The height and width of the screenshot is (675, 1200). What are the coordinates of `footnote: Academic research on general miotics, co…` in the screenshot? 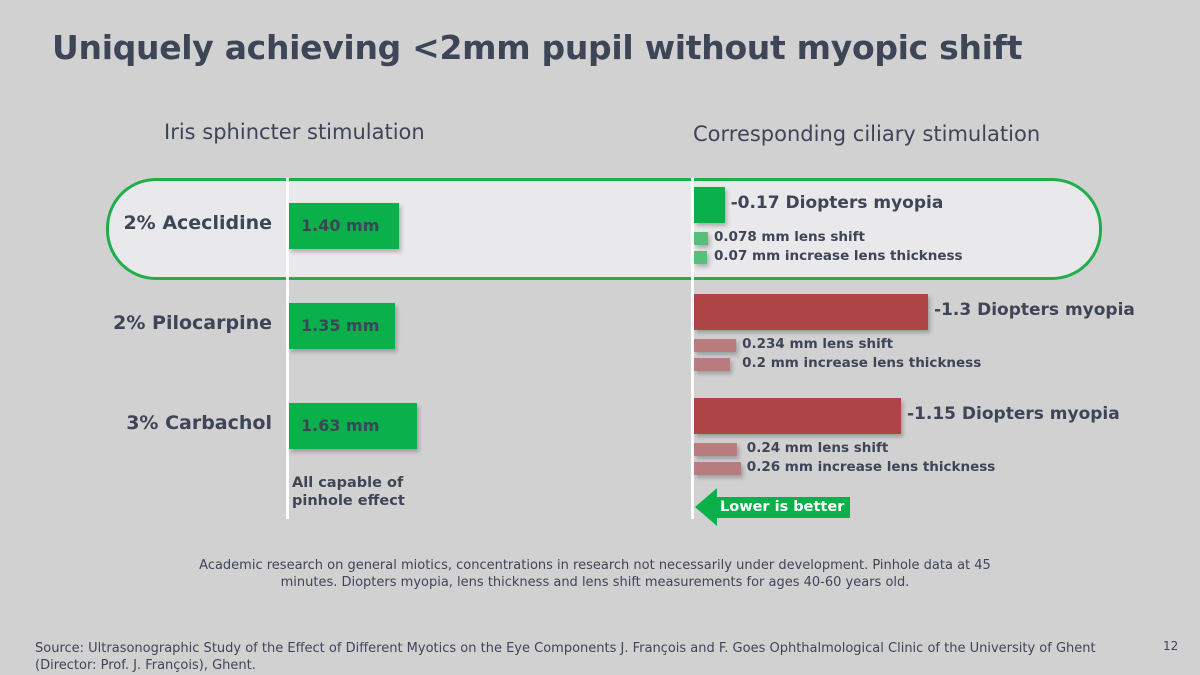 It's located at (595, 574).